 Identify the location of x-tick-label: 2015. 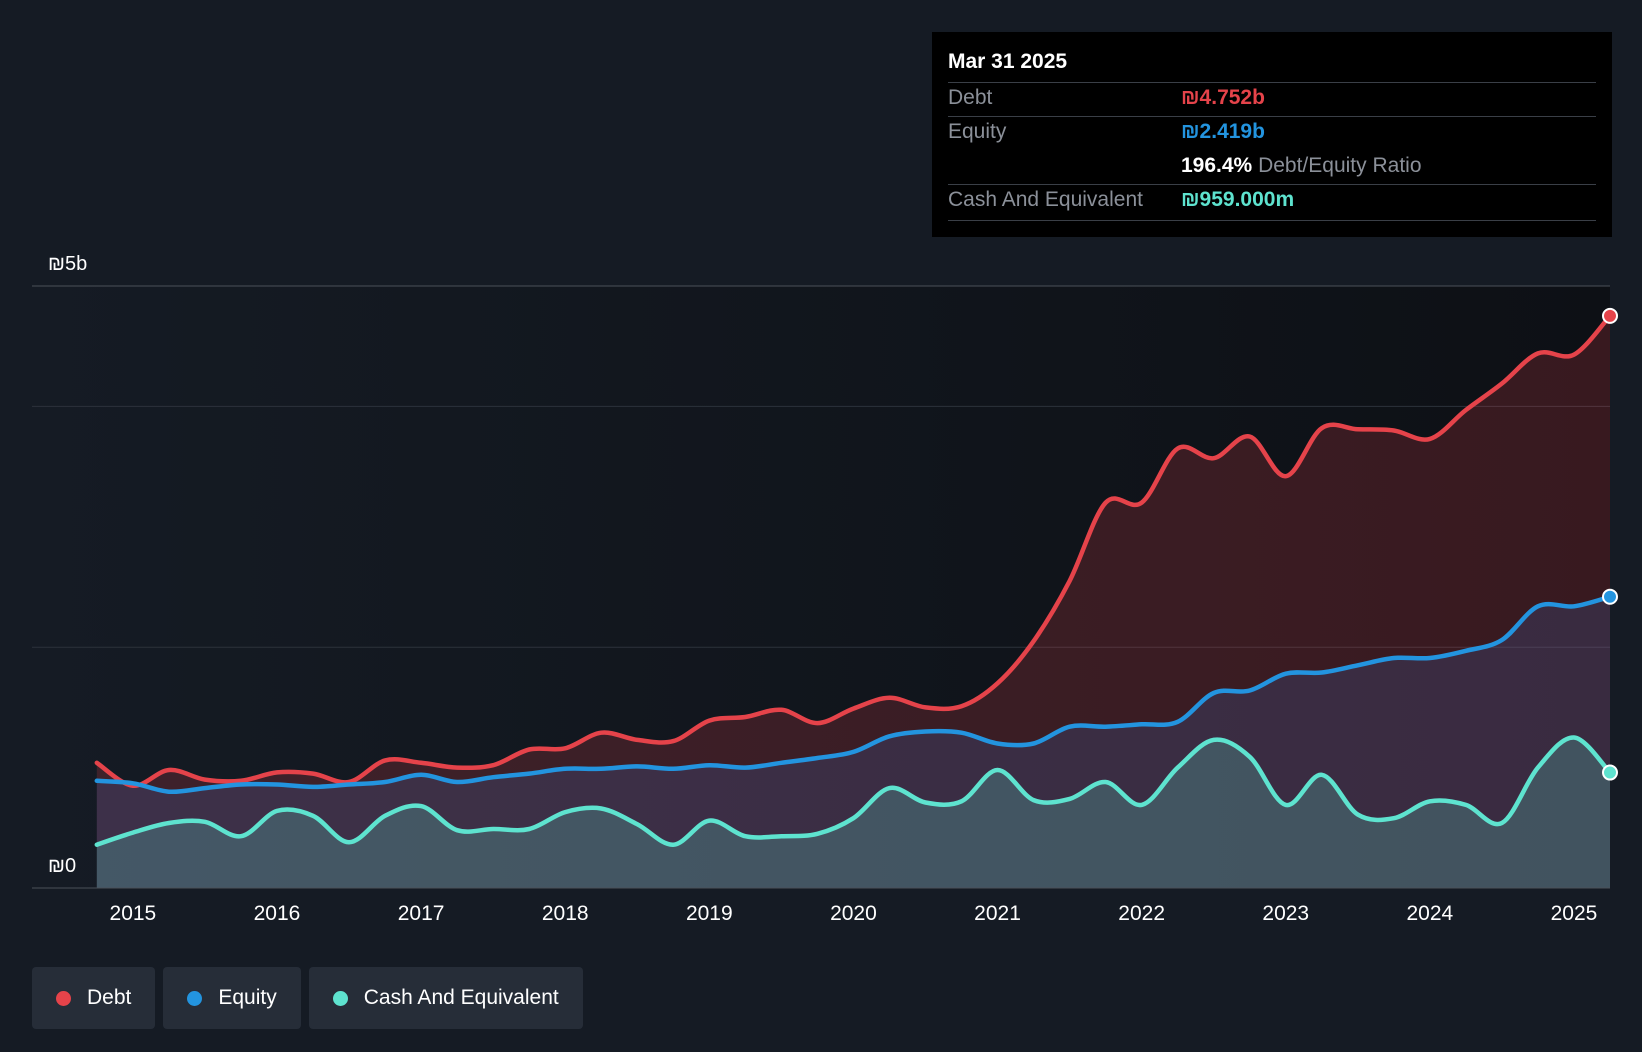
(133, 913).